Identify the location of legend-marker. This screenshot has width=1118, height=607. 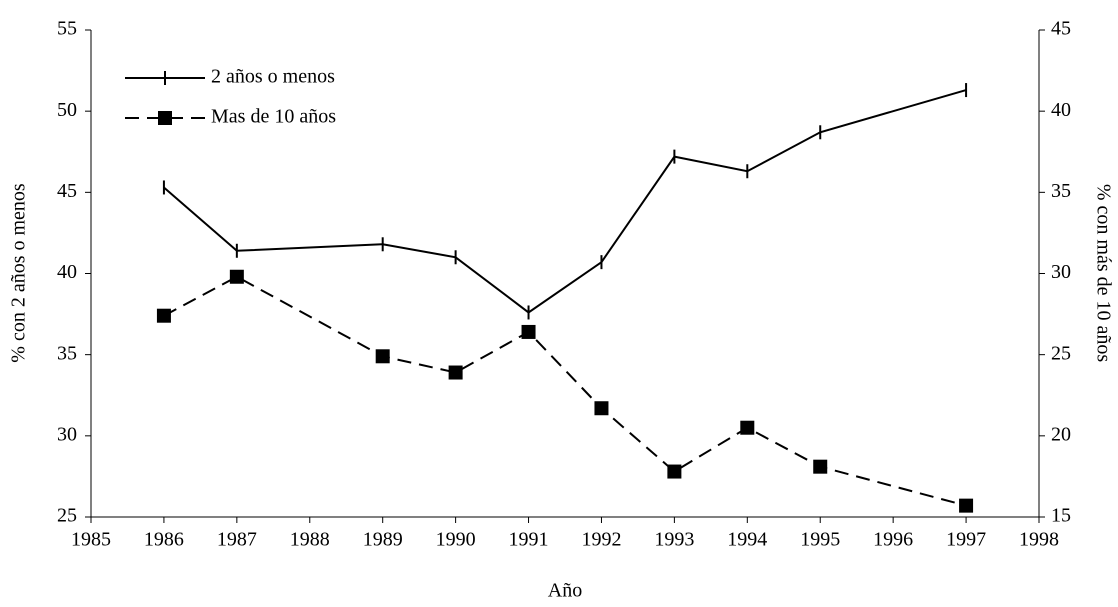
(165, 118).